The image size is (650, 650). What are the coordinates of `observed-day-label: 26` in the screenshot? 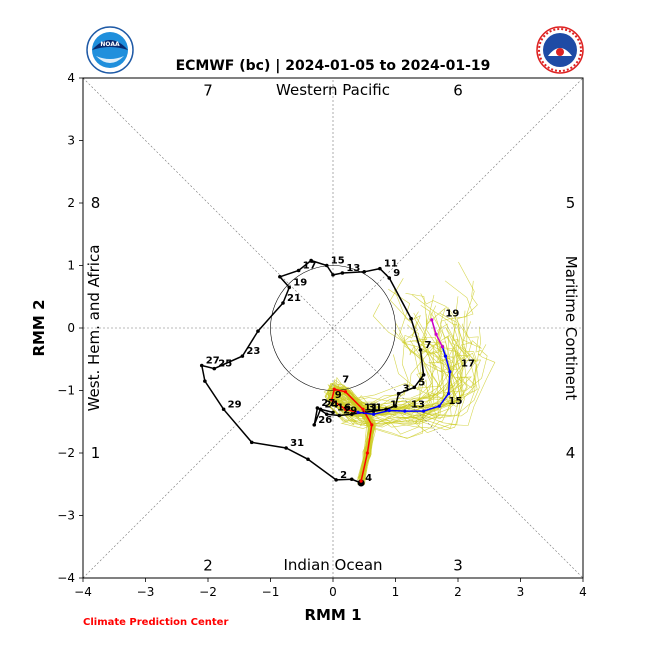 It's located at (325, 420).